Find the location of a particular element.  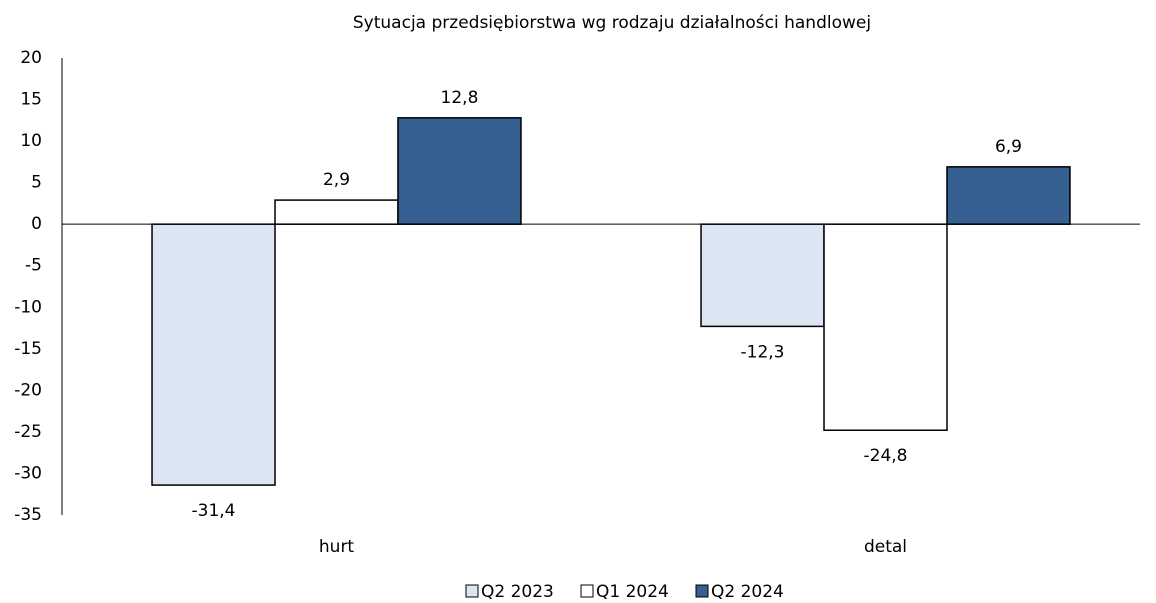

y-tick-label: -20 is located at coordinates (28, 390).